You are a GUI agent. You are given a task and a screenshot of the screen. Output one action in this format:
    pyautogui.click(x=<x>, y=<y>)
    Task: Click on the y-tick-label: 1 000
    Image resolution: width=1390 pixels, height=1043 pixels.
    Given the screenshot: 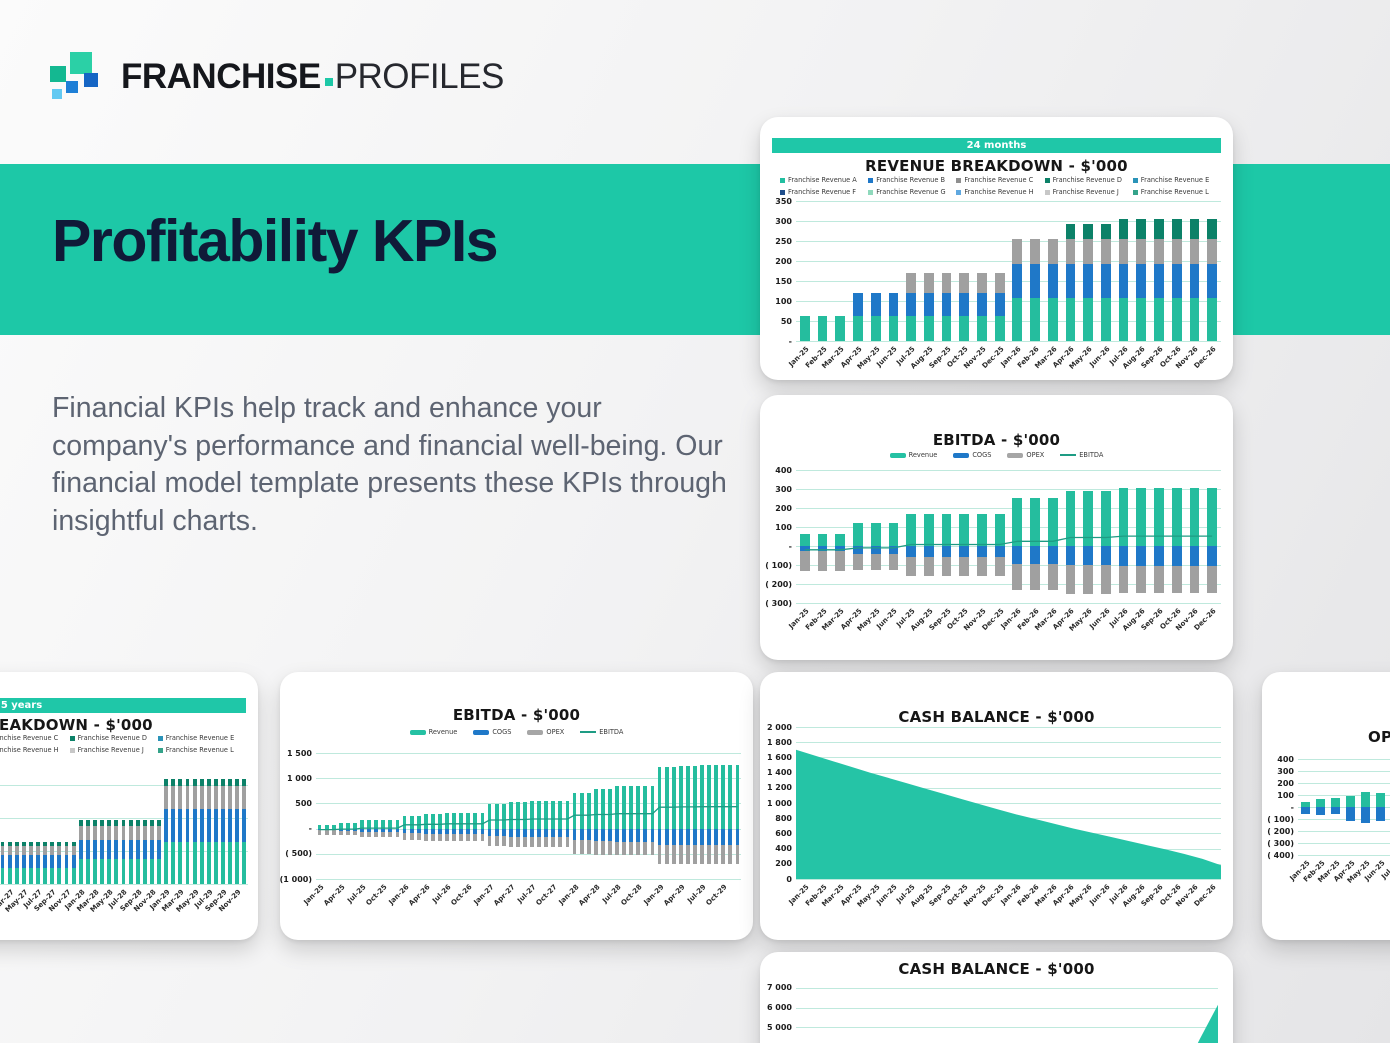 What is the action you would take?
    pyautogui.click(x=779, y=803)
    